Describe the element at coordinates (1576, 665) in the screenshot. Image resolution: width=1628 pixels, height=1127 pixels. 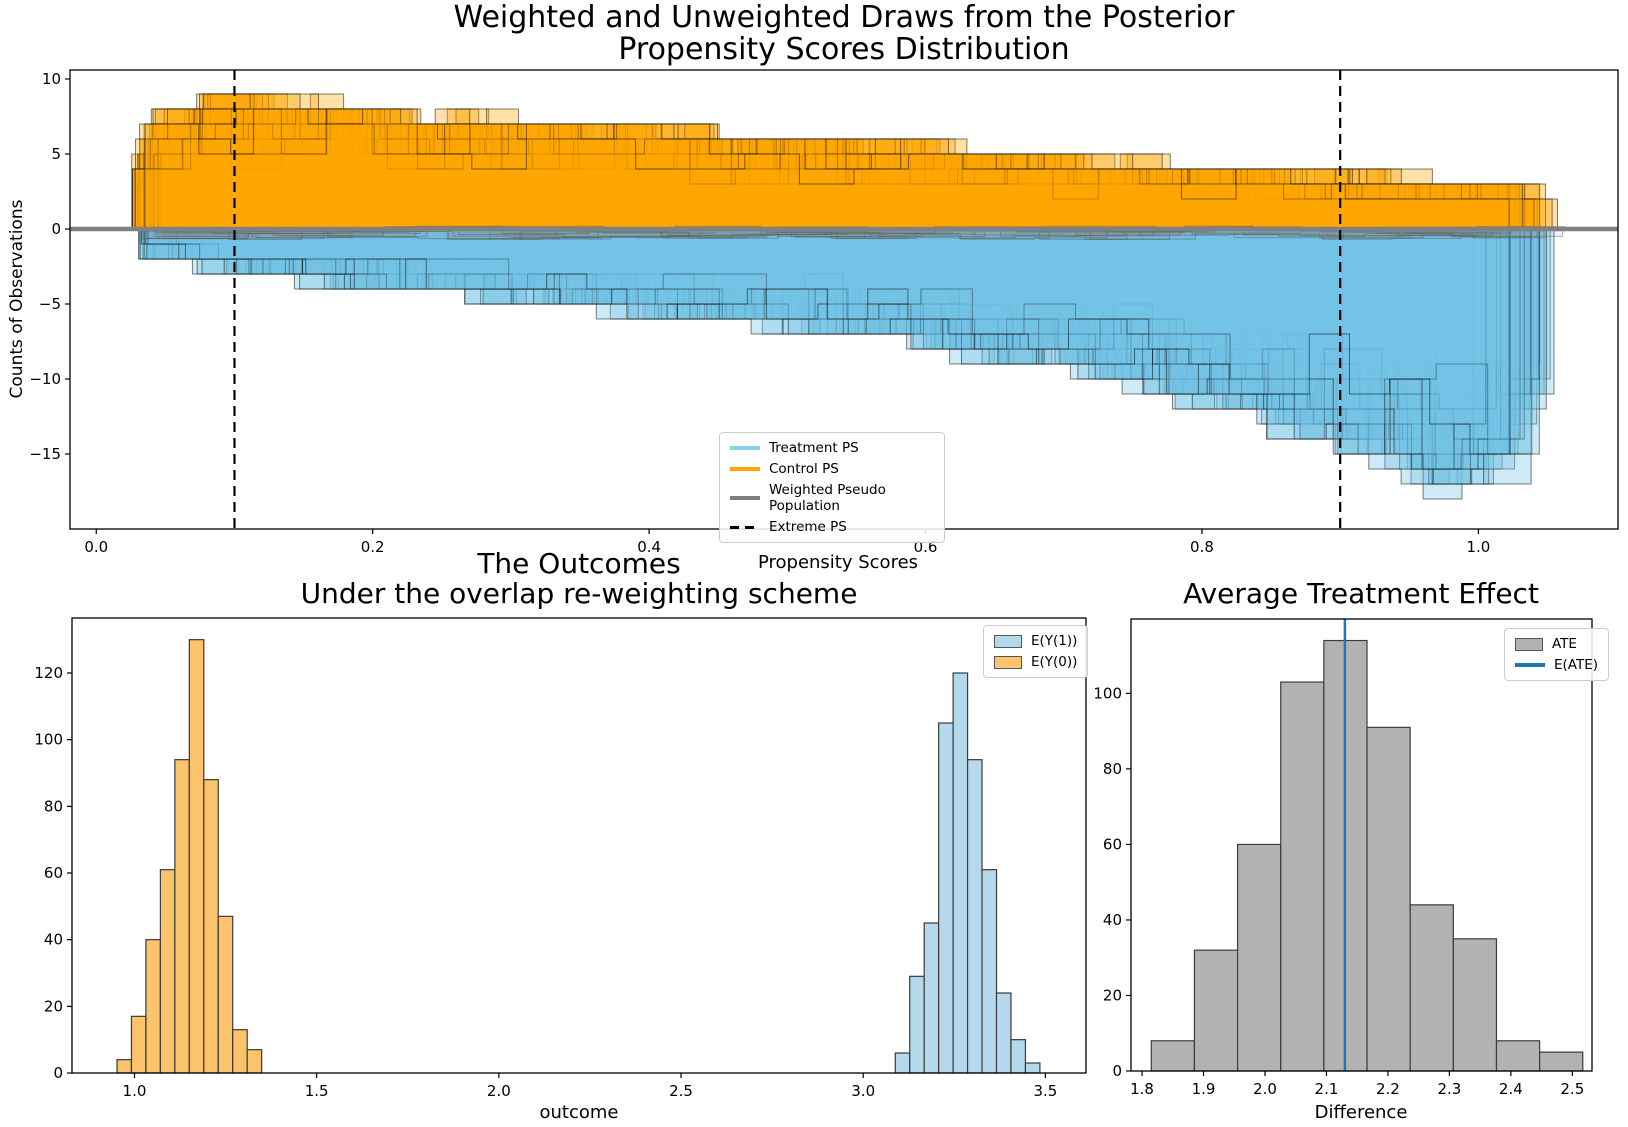
I see `legend-label: E(ATE)` at that location.